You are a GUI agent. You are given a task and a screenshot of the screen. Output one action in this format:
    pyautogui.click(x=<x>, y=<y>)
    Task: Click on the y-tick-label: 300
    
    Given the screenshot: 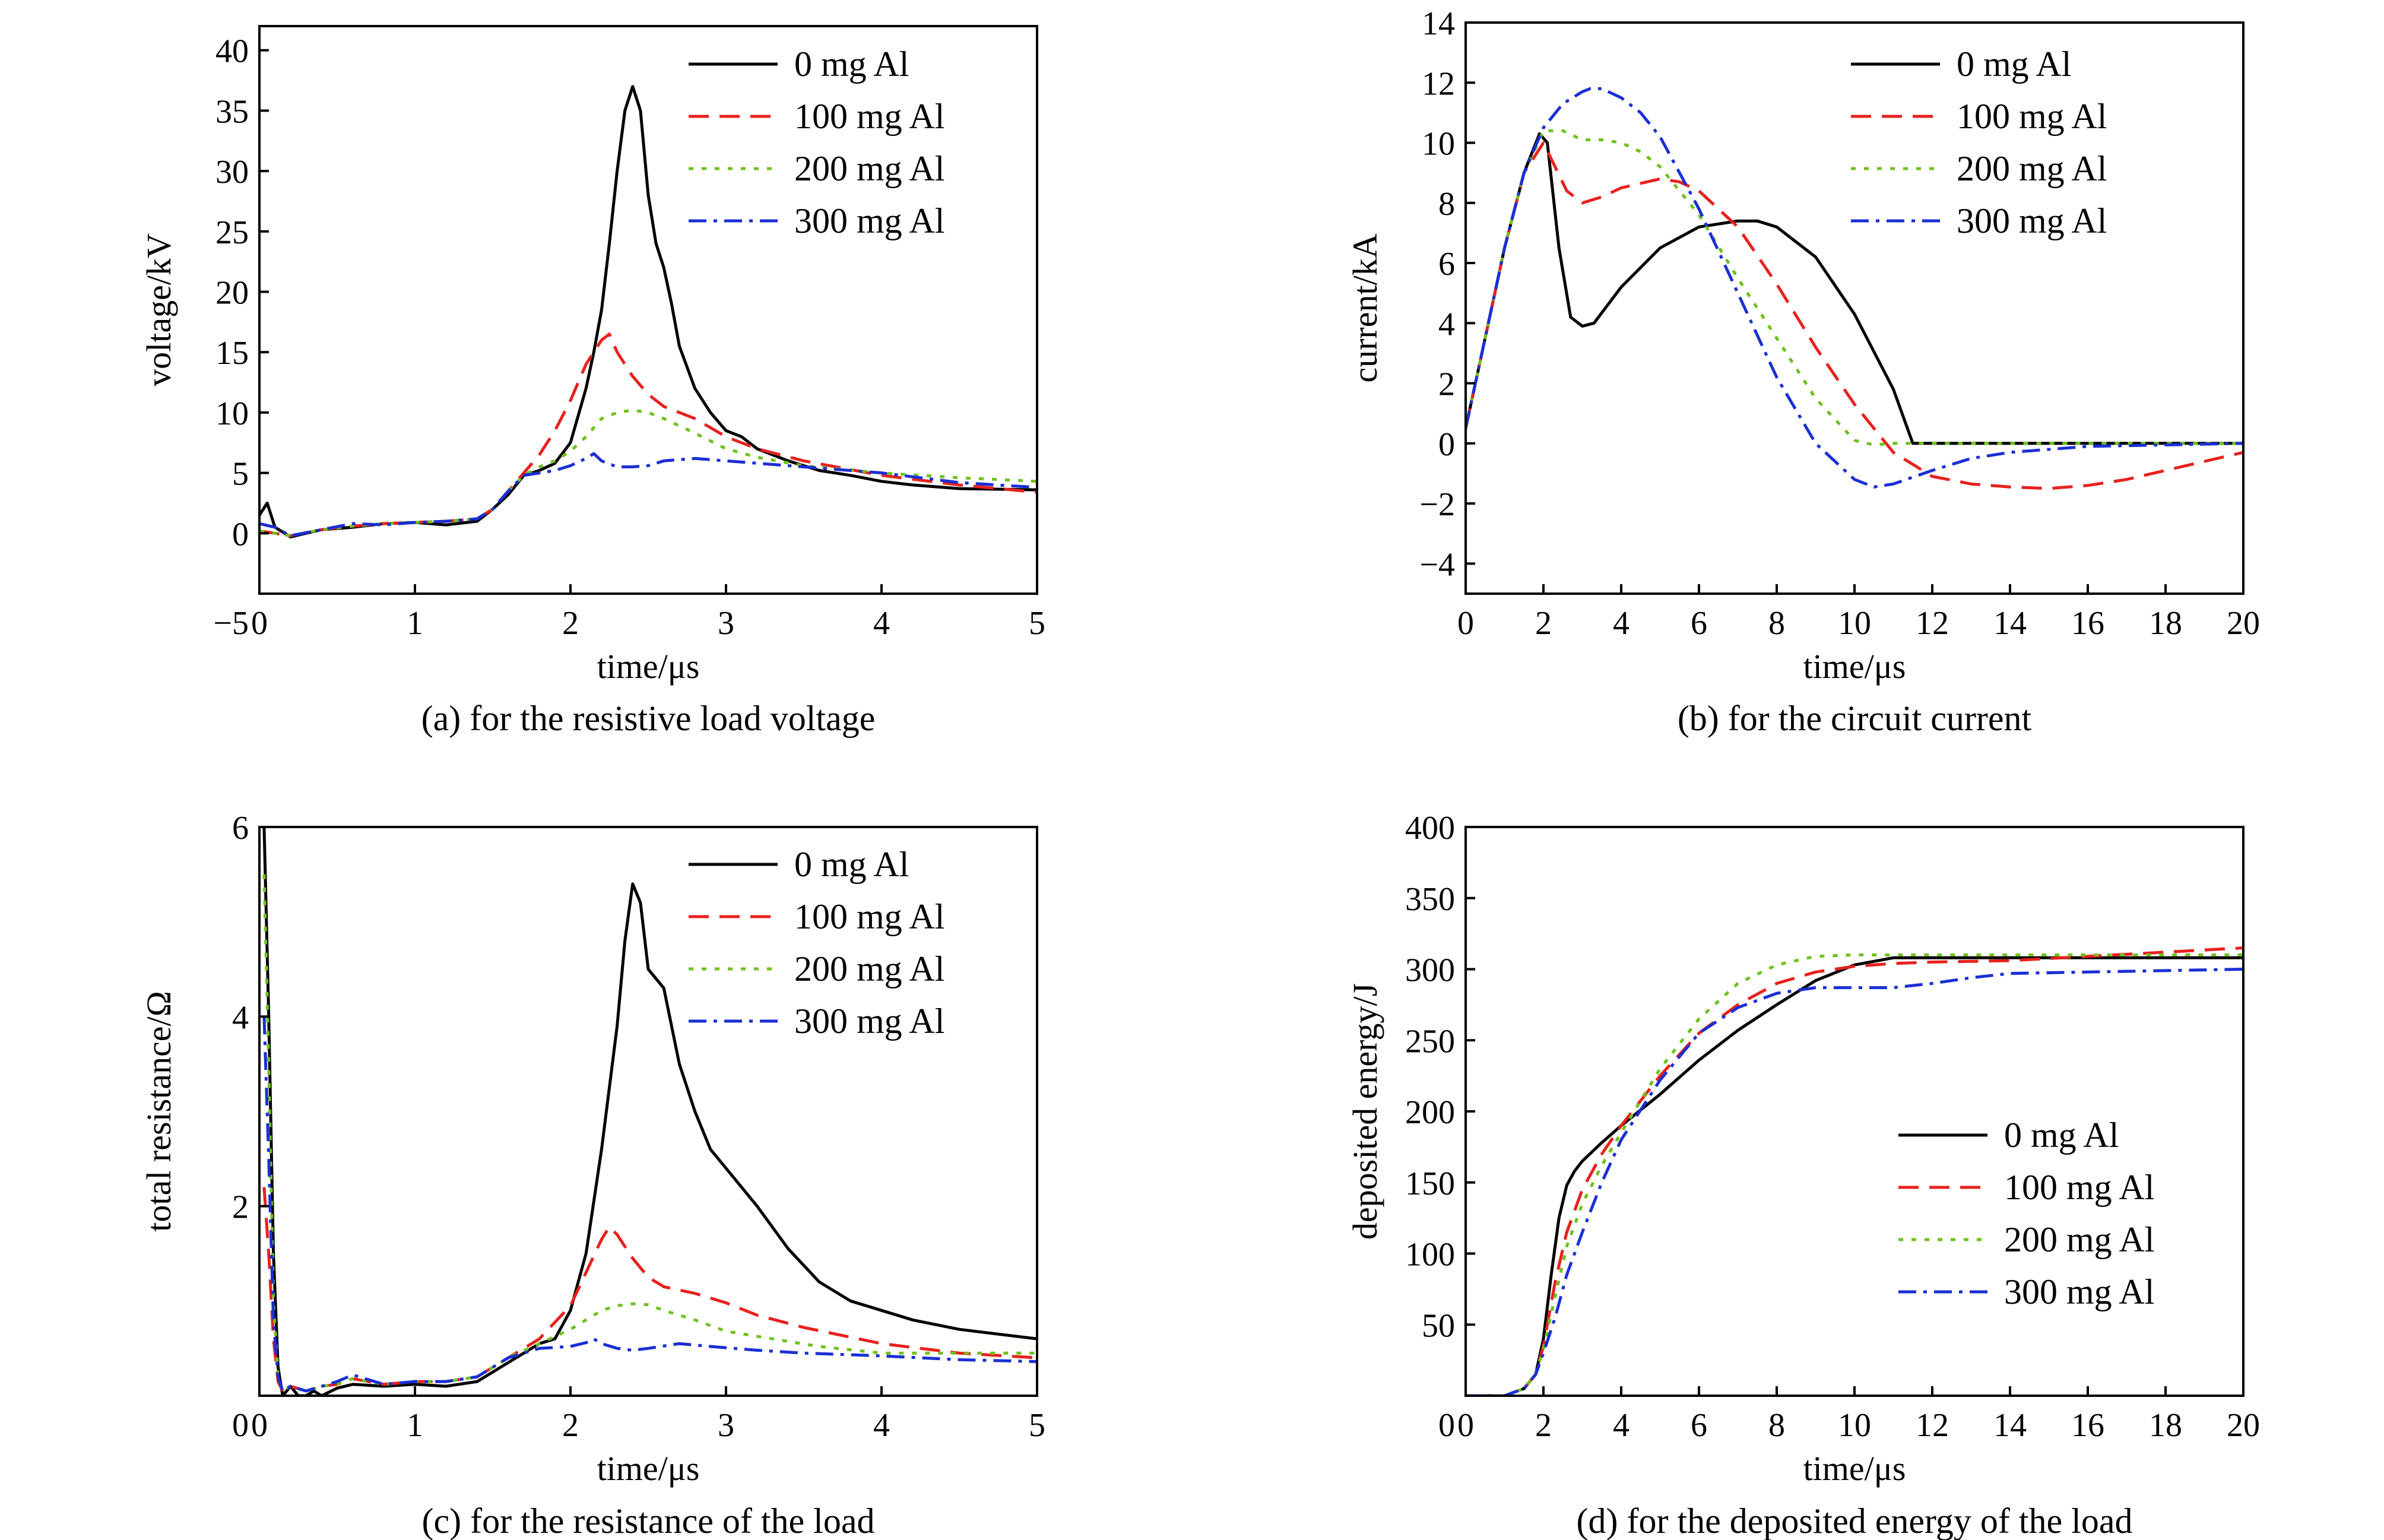 What is the action you would take?
    pyautogui.click(x=1430, y=970)
    